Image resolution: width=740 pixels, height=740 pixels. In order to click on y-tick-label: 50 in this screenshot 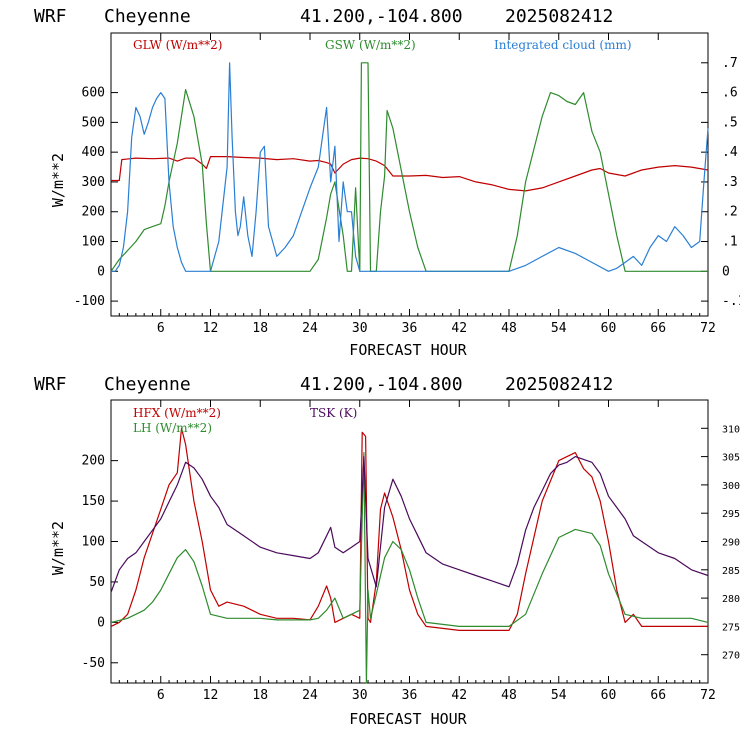, I will do `click(97, 582)`.